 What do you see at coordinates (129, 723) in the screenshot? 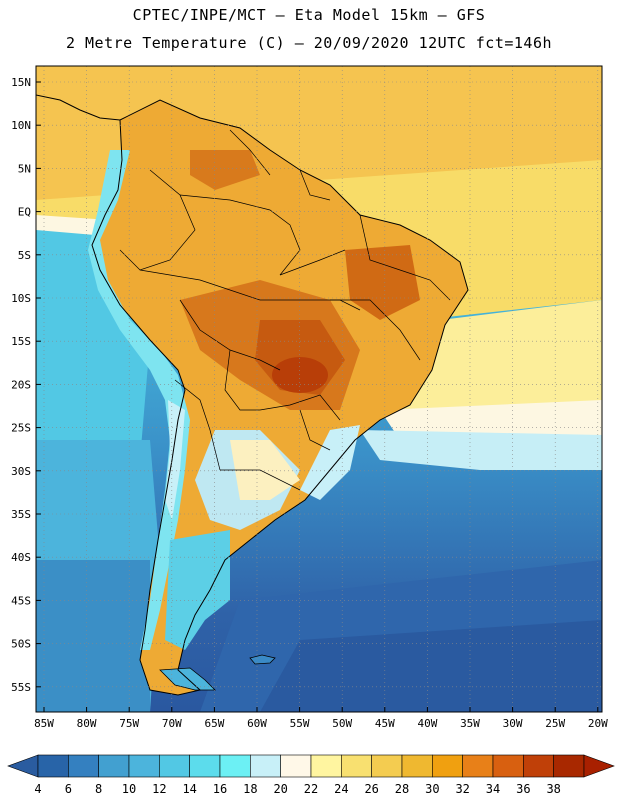
I see `lon-label: 75W` at bounding box center [129, 723].